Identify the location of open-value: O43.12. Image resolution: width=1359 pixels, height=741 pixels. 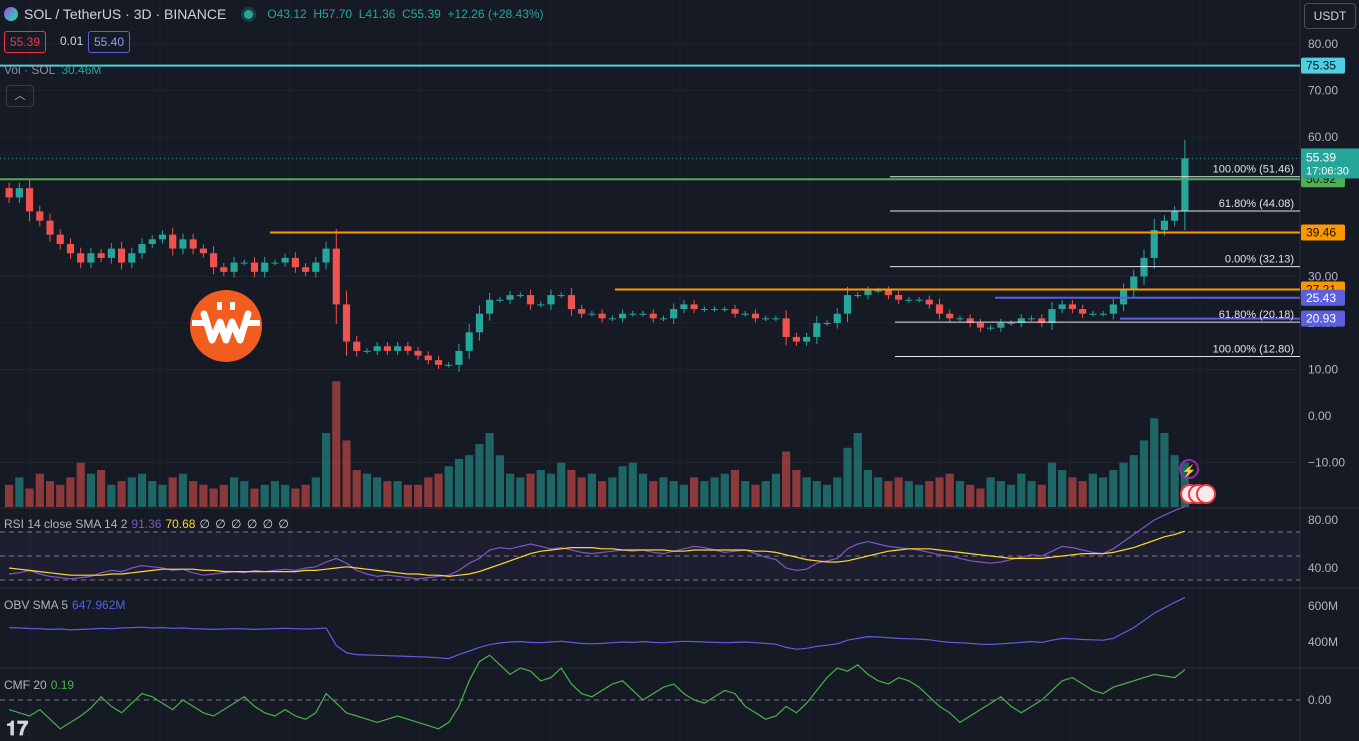
(287, 14).